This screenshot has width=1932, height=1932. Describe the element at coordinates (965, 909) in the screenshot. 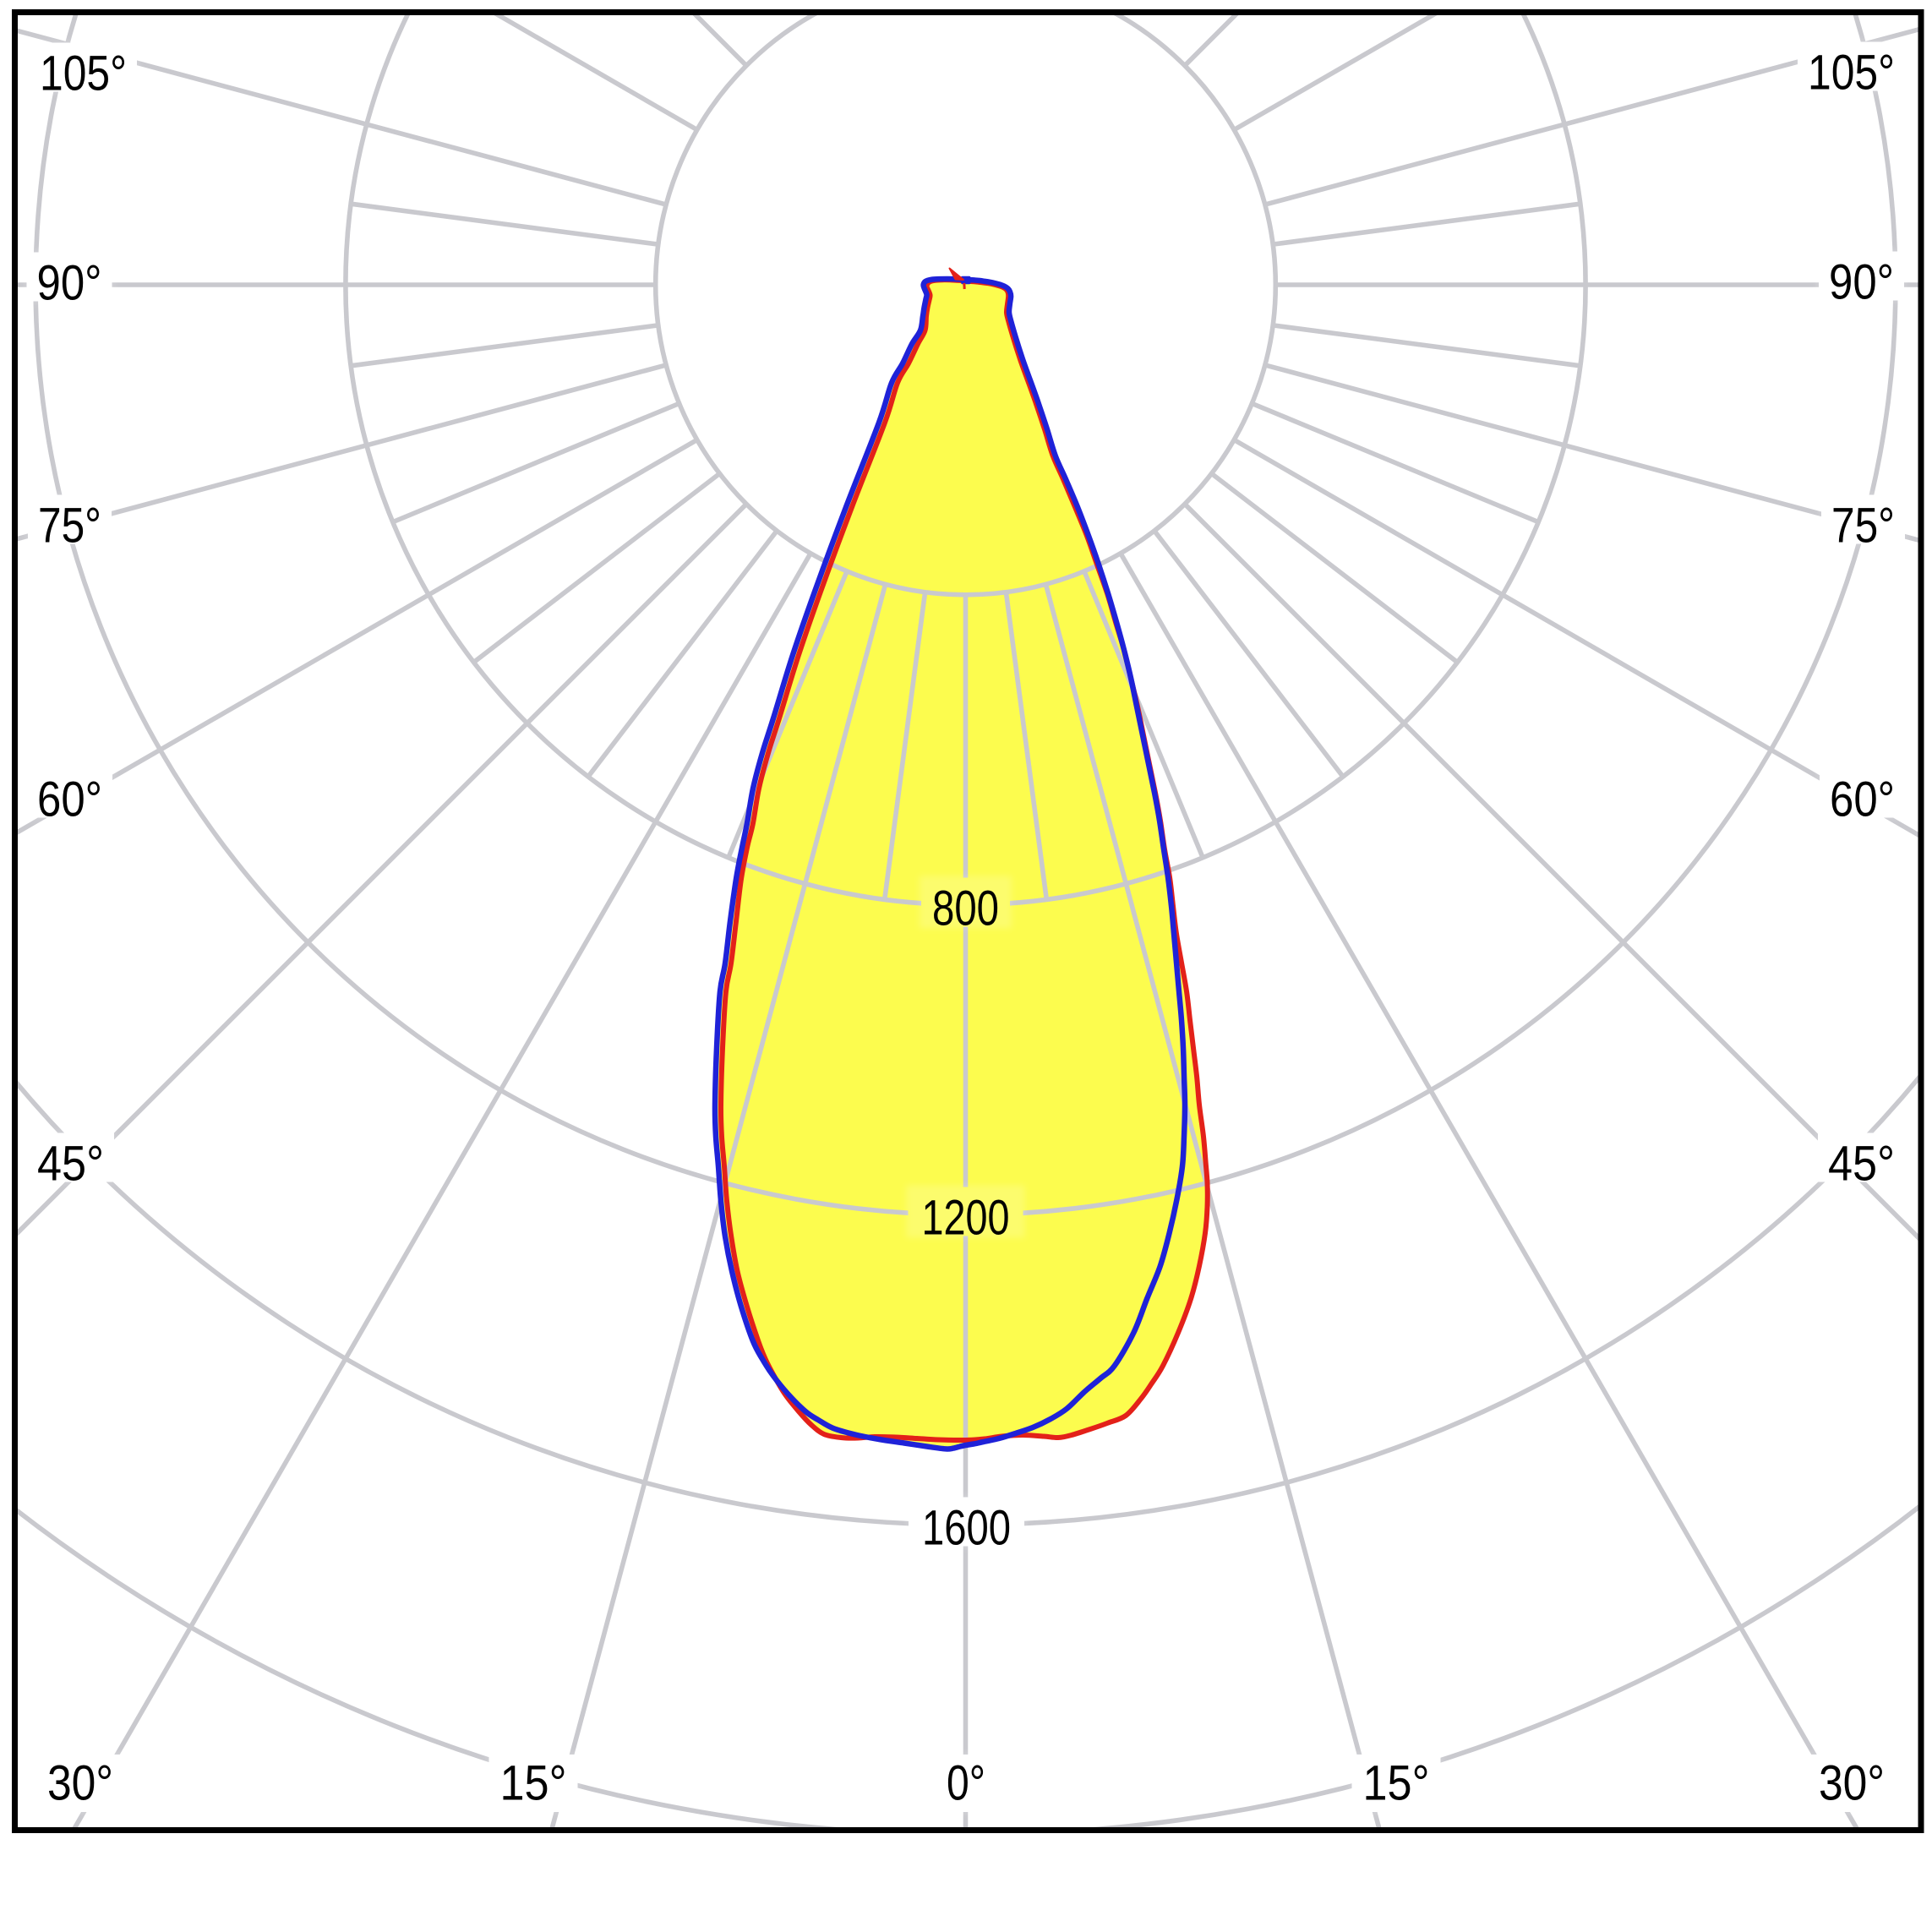

I see `svg-text: 800` at that location.